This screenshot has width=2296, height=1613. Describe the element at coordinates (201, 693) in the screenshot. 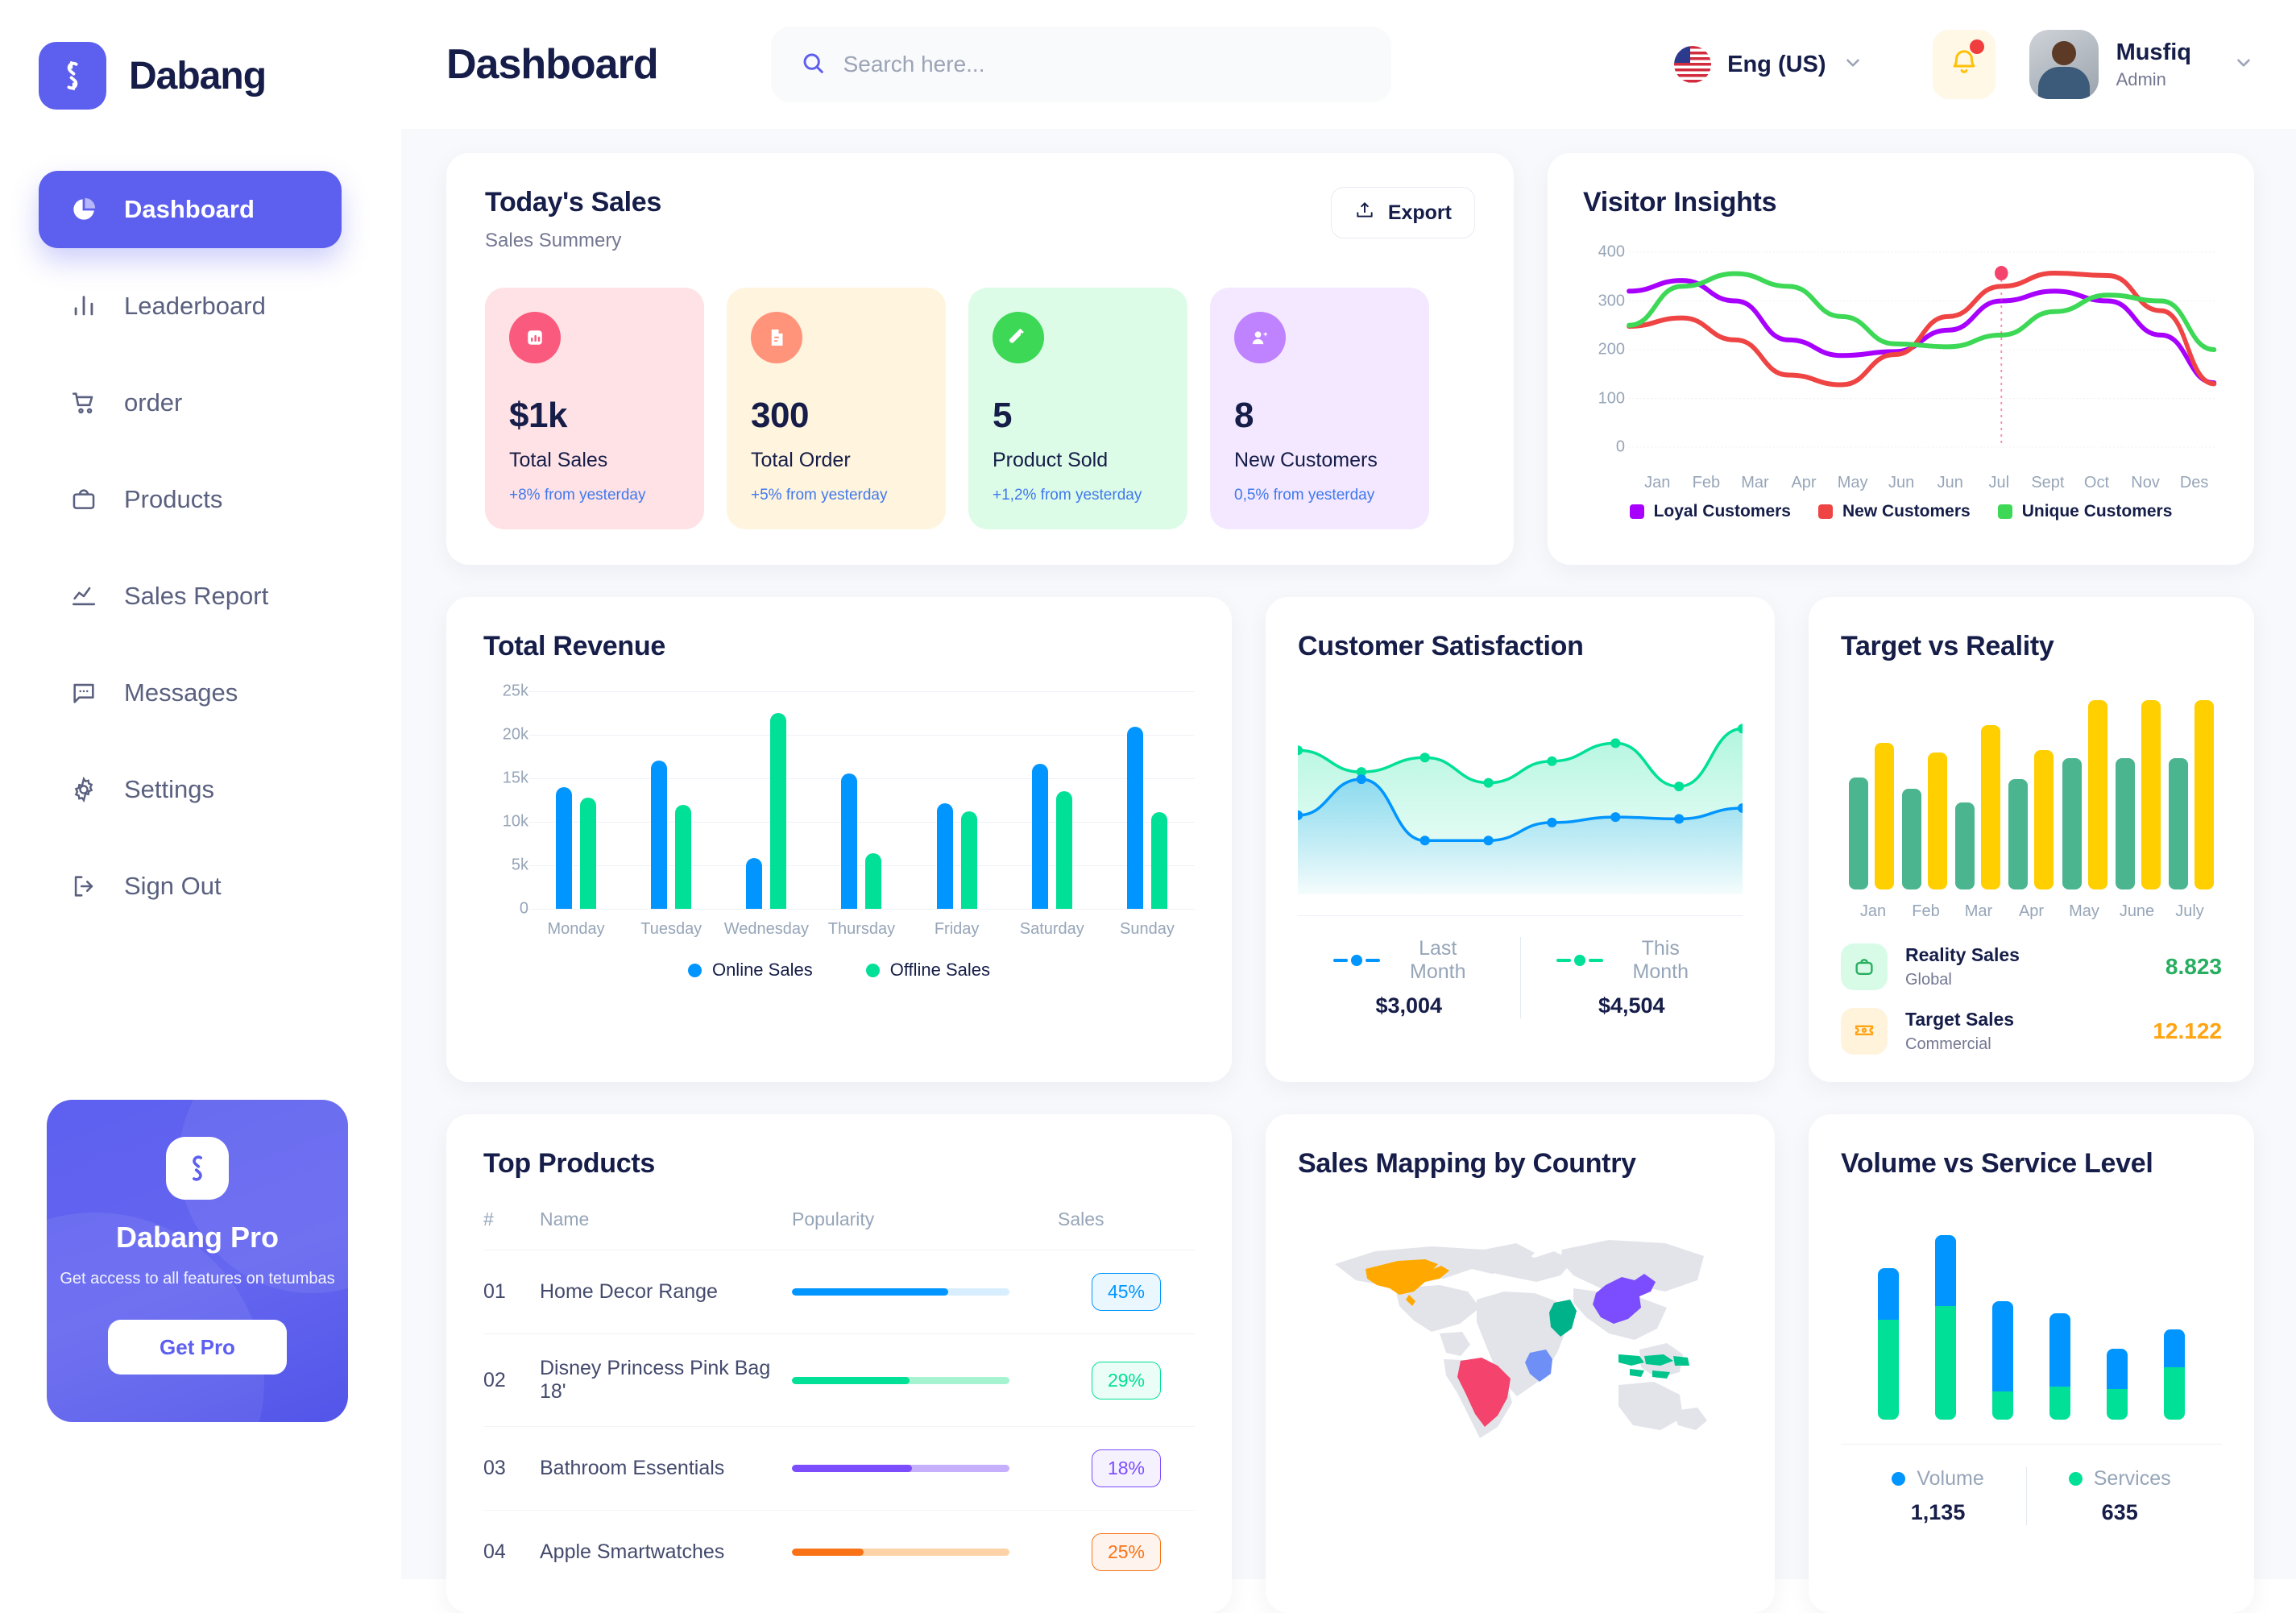

I see `sidebar-item-messages: Messages` at that location.